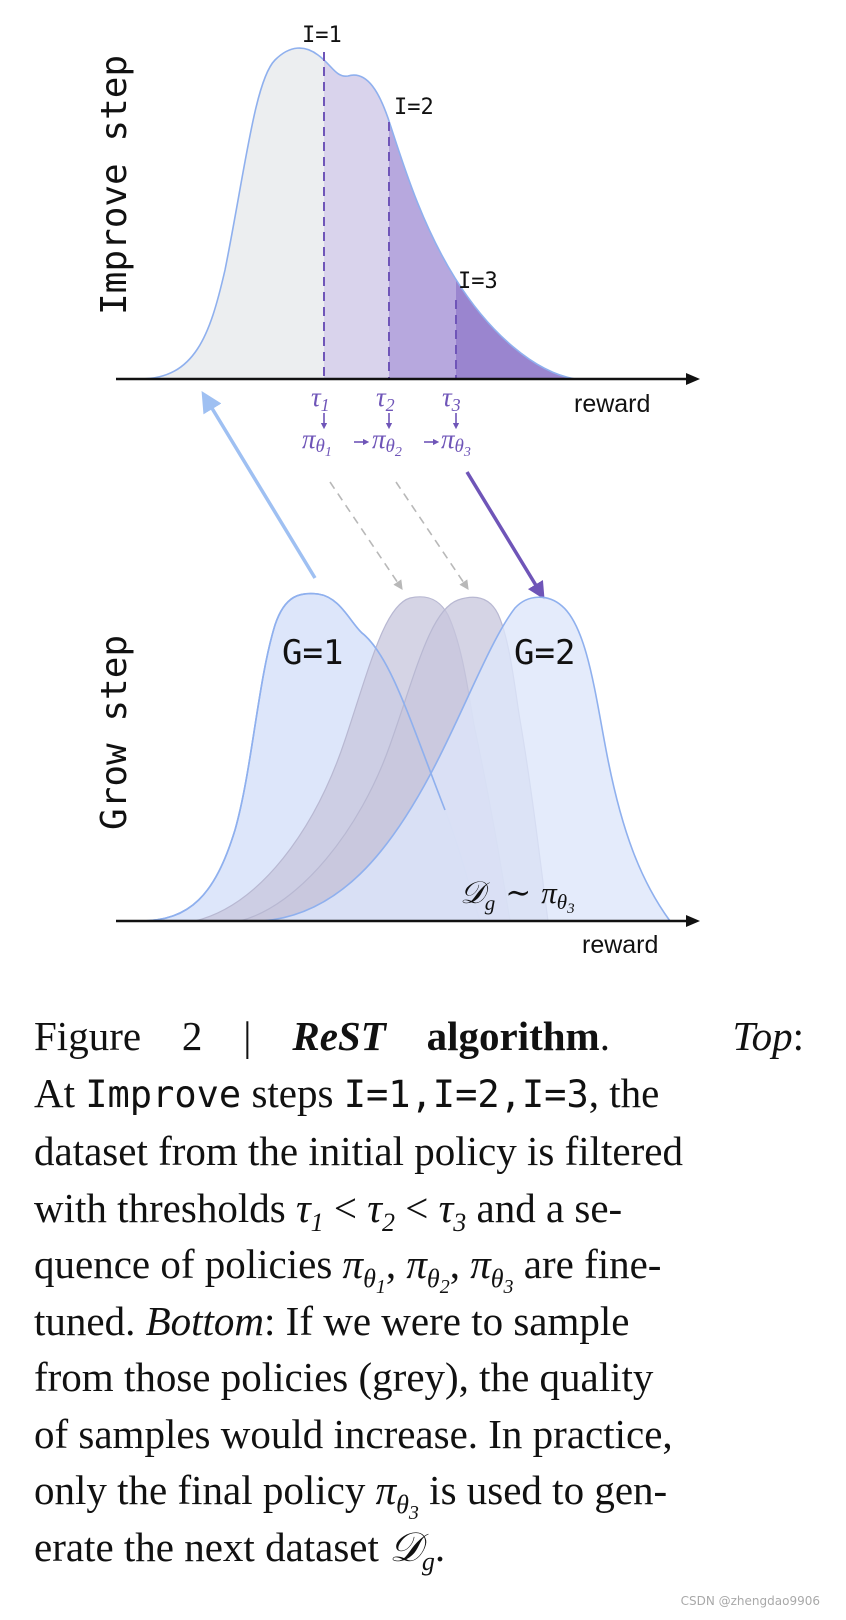  Describe the element at coordinates (165, 1207) in the screenshot. I see `caption-text: with thresholds` at that location.